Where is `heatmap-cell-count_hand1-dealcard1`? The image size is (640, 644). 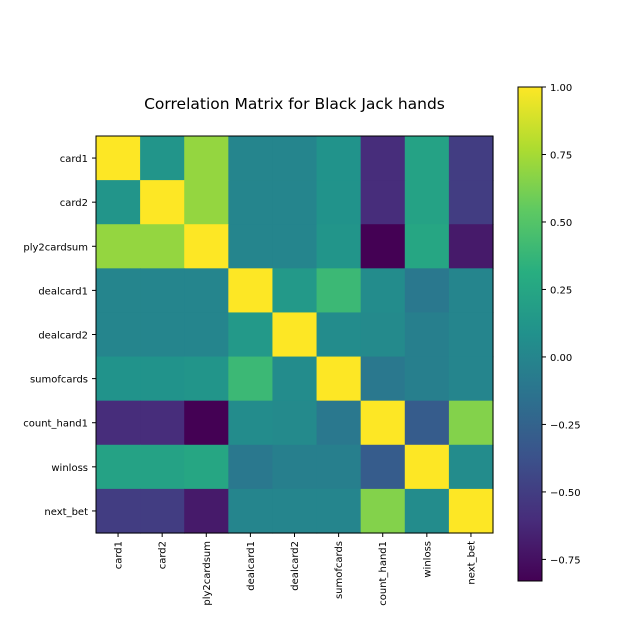
heatmap-cell-count_hand1-dealcard1 is located at coordinates (251, 423).